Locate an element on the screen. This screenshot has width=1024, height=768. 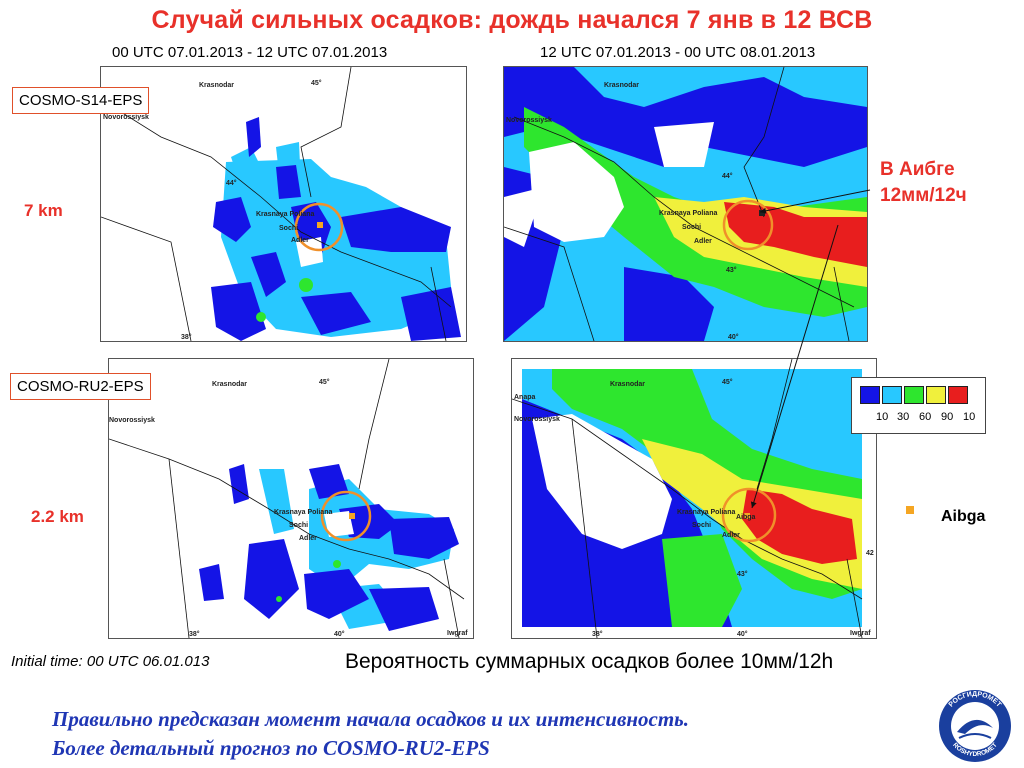
label-sochi-3: Sochi is located at coordinates (298, 525).